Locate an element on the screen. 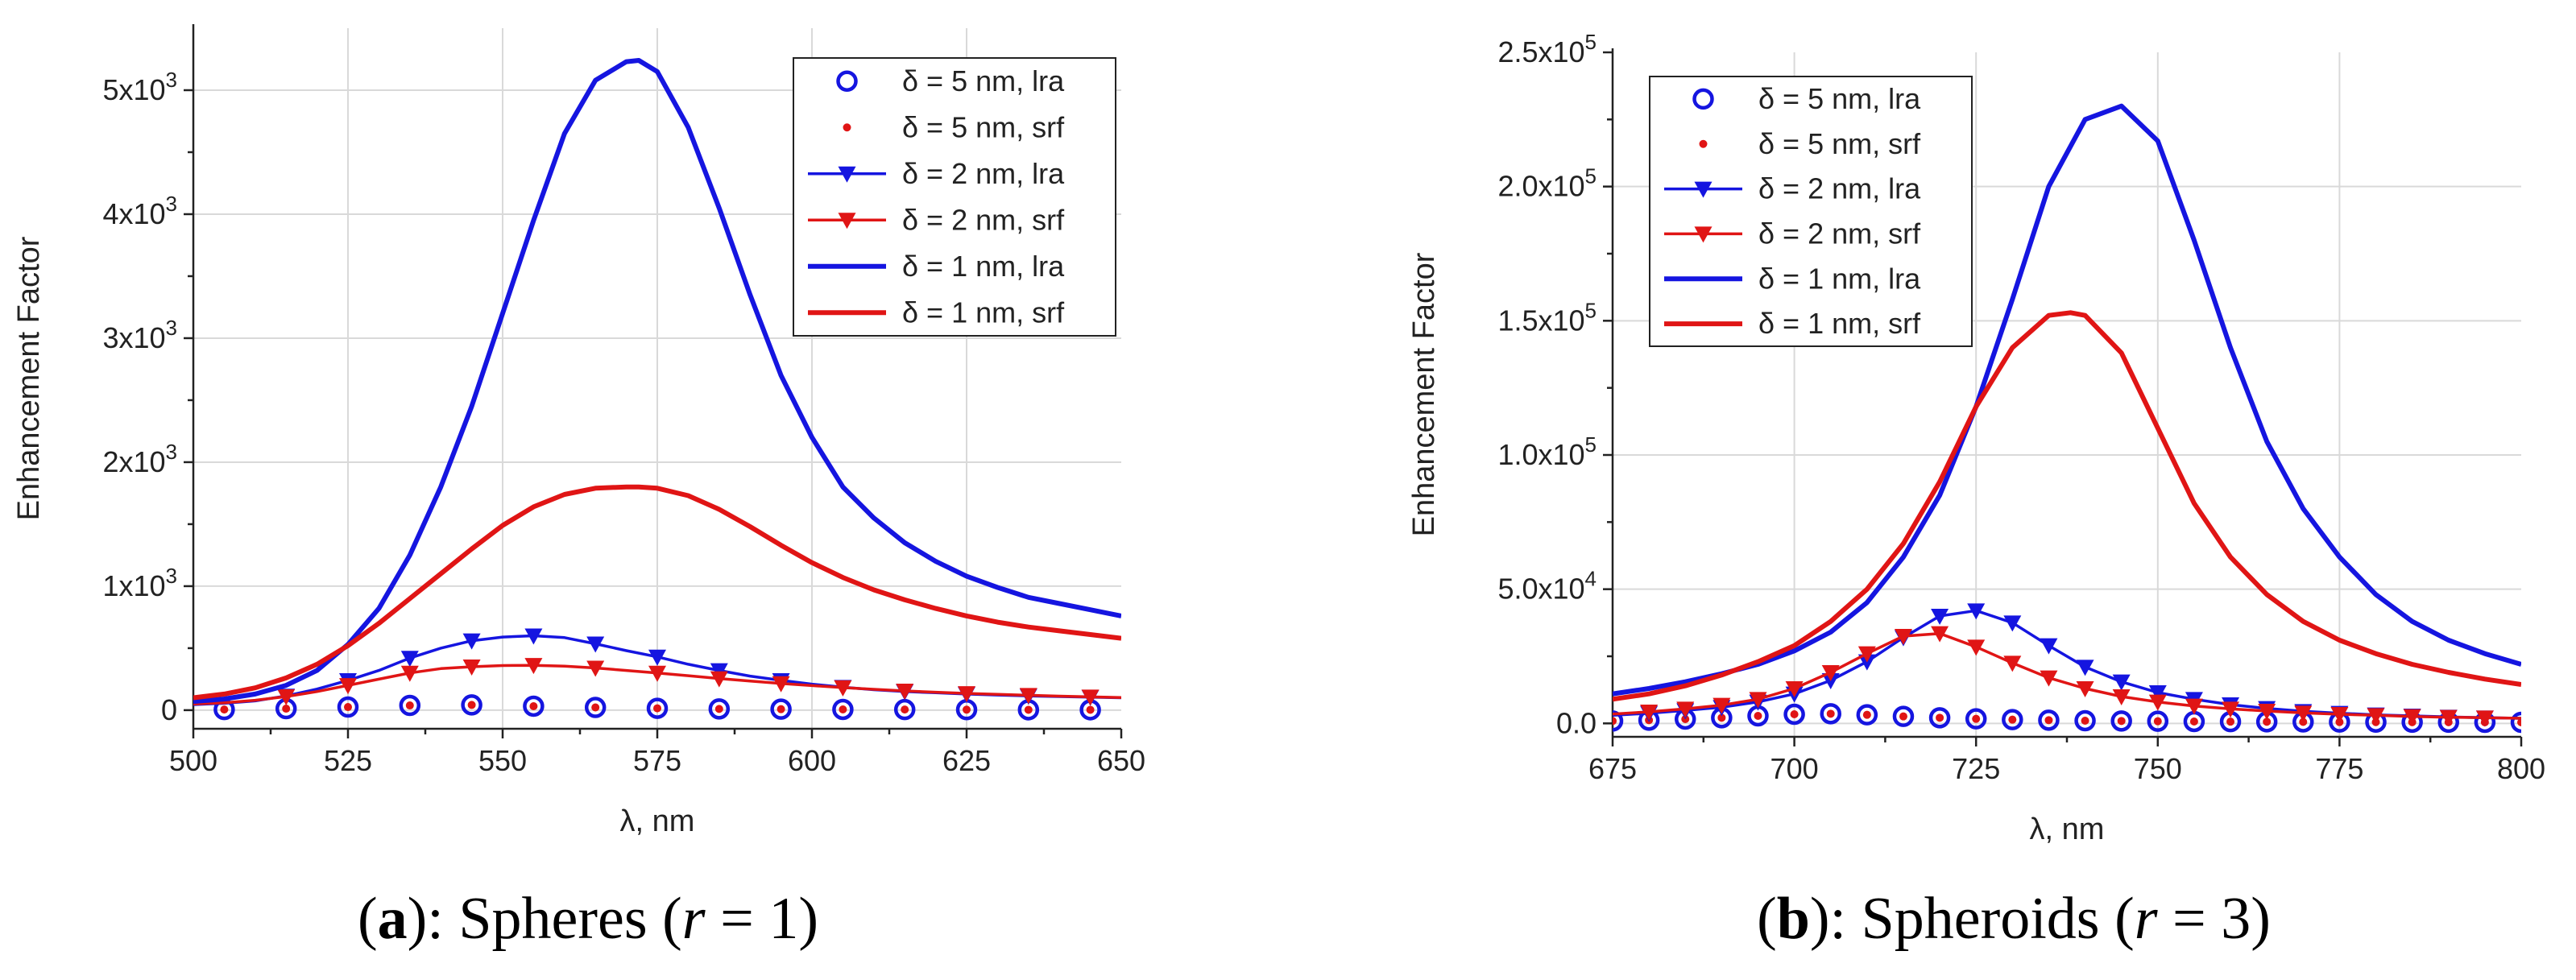 This screenshot has height=980, width=2576. y-tick-label: 1.5x10⁵ is located at coordinates (1547, 317).